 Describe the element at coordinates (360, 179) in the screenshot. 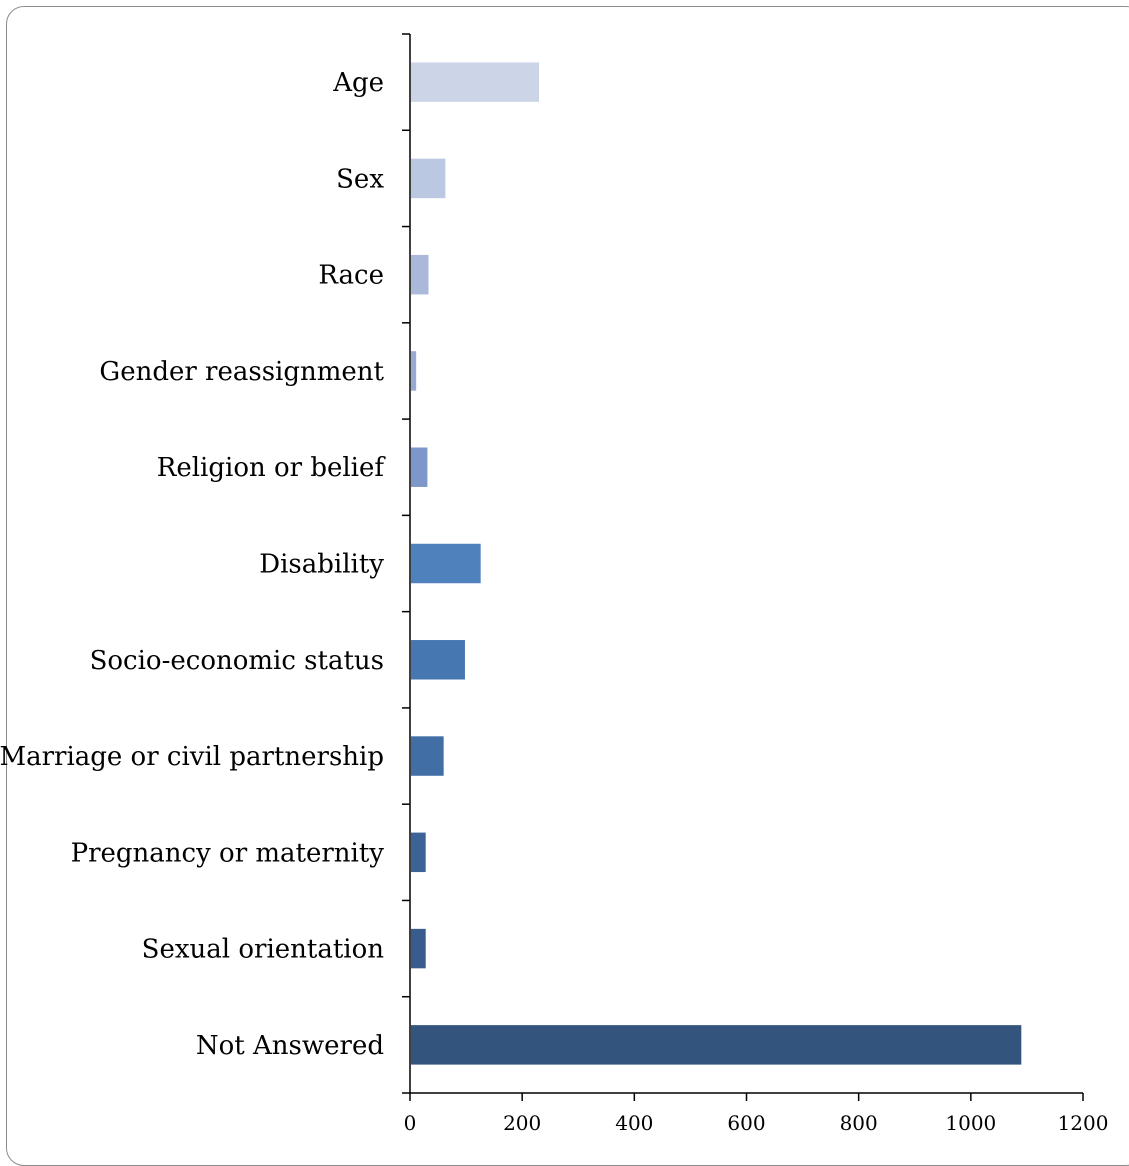

I see `category-label: Sex` at that location.